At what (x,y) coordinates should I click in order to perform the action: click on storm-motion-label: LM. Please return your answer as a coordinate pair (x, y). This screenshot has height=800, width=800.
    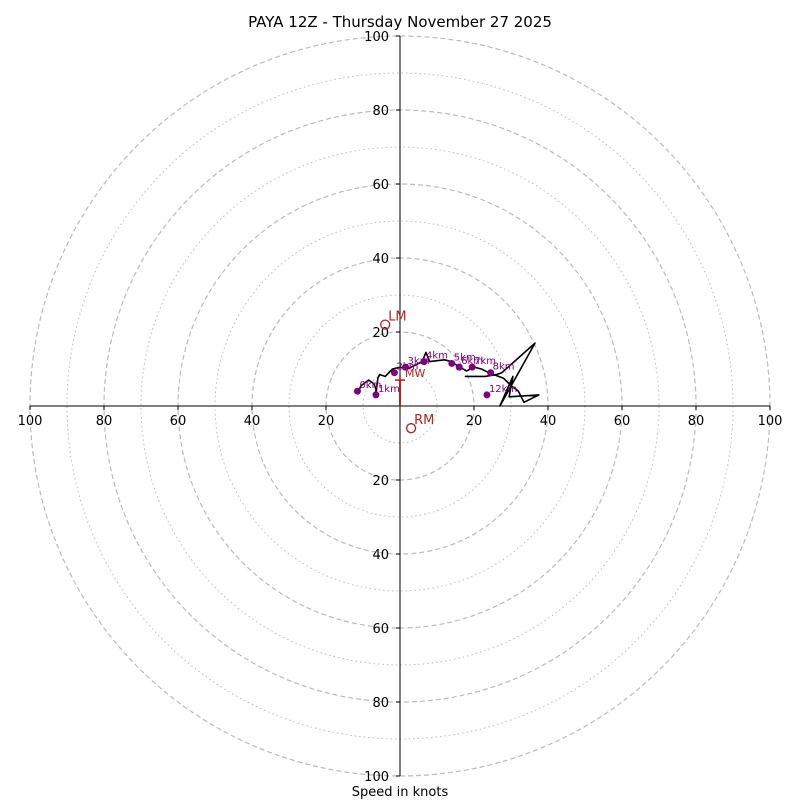
    Looking at the image, I should click on (397, 317).